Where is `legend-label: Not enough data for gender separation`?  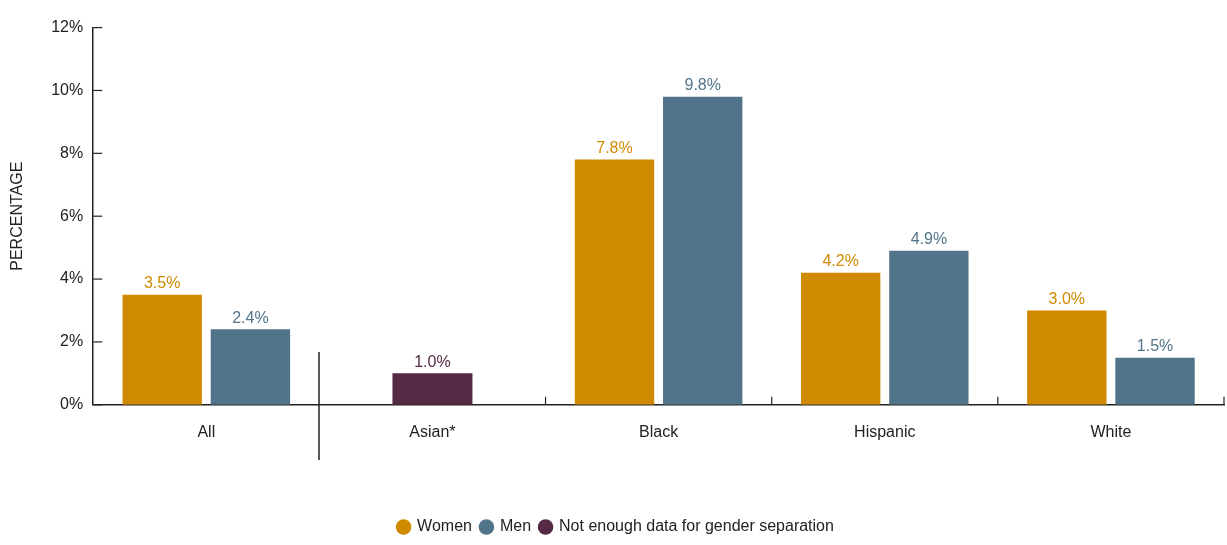
legend-label: Not enough data for gender separation is located at coordinates (696, 526).